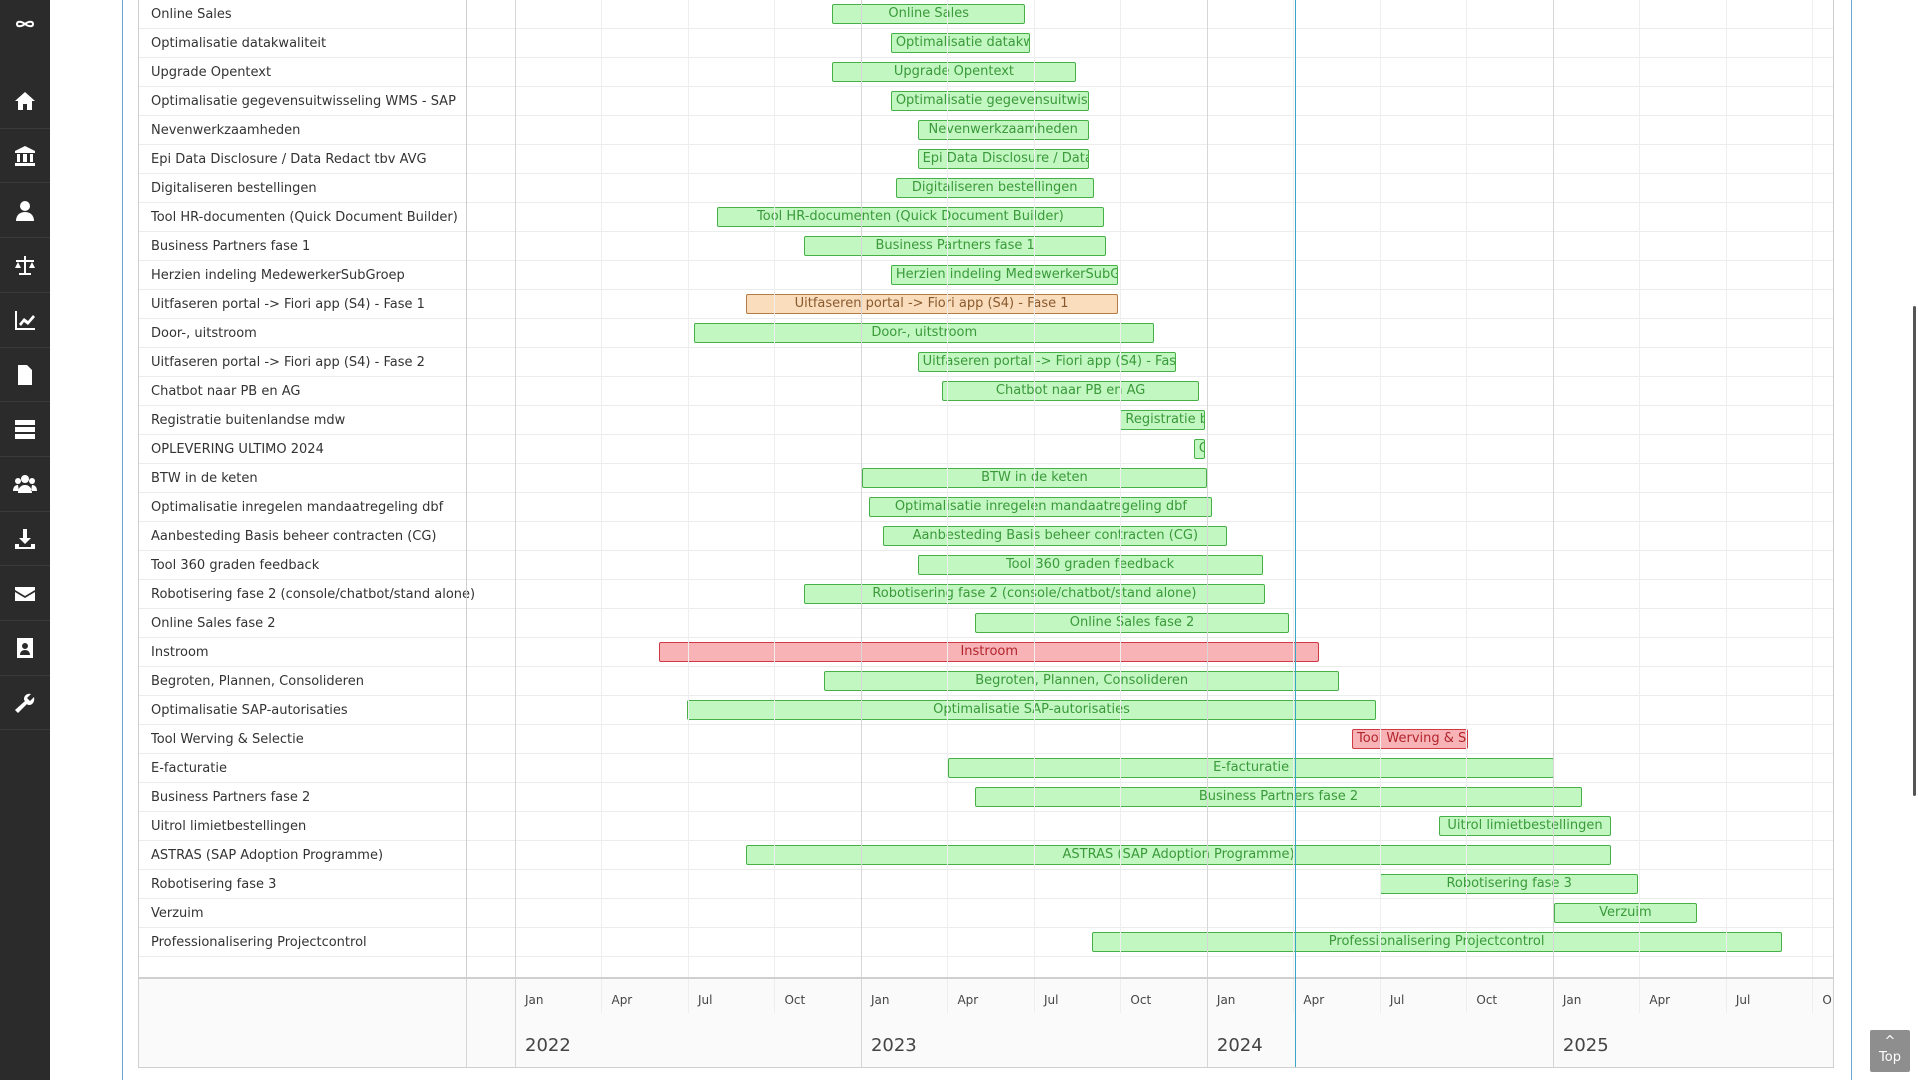 This screenshot has height=1080, width=1918. I want to click on task-bar: OPLEVERING ULTIMO 2024, so click(1199, 449).